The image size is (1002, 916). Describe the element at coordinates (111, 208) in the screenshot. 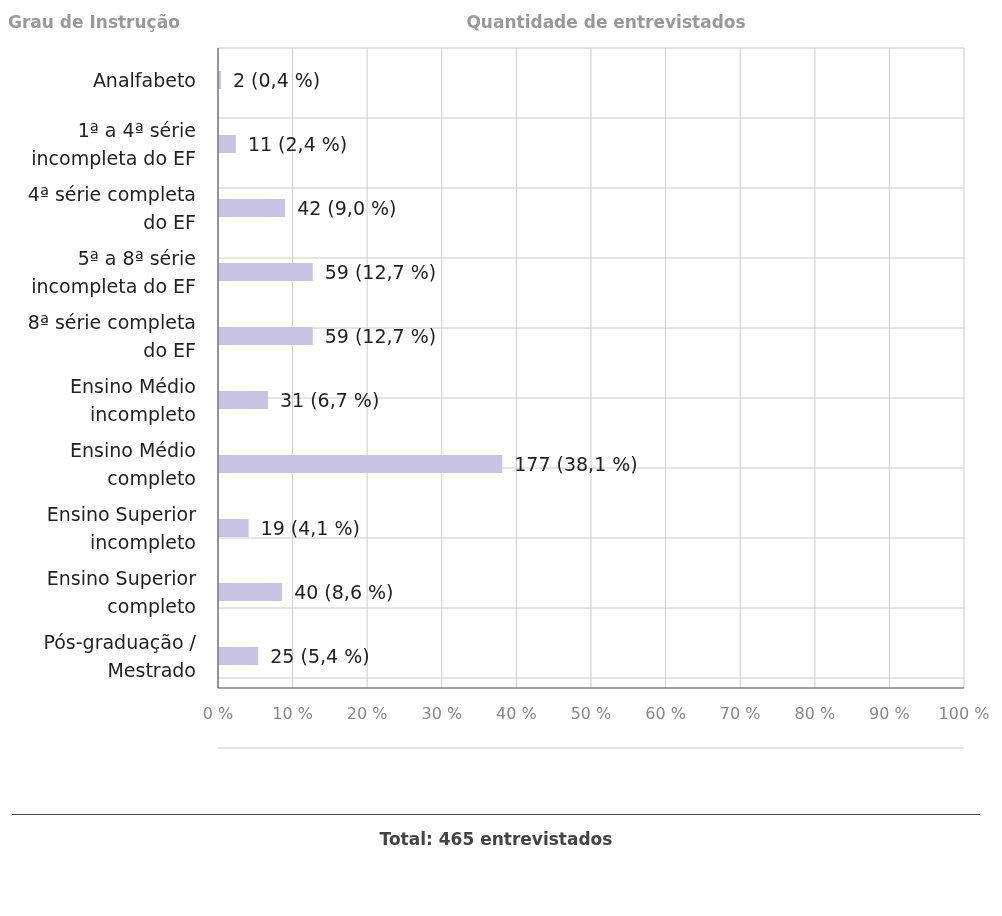

I see `y-tick-label: 4ª série completa do EF` at that location.